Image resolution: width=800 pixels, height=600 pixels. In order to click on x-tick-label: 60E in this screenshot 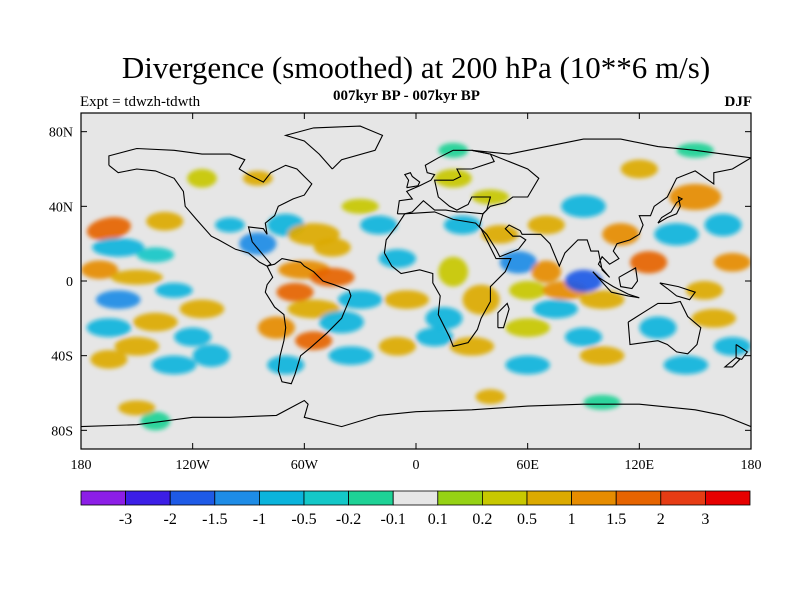, I will do `click(527, 465)`.